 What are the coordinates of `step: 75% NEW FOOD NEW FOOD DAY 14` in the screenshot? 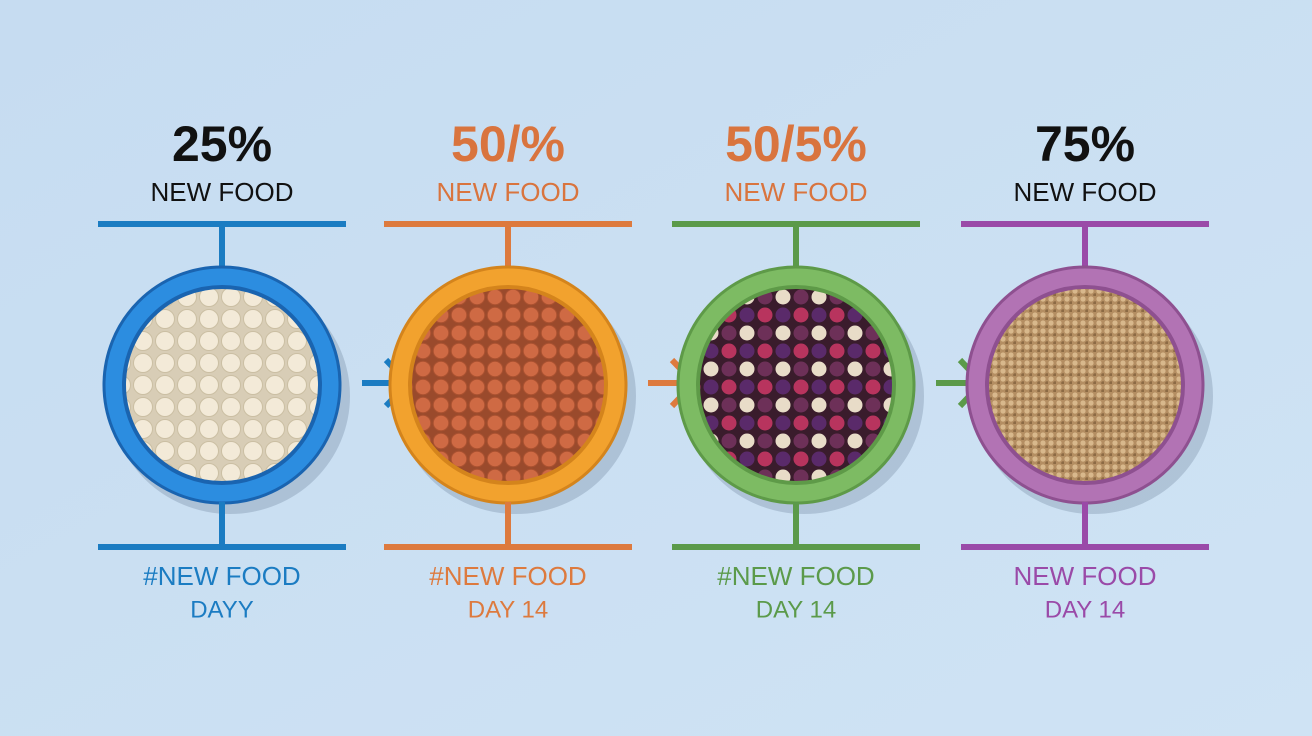 It's located at (1087, 369).